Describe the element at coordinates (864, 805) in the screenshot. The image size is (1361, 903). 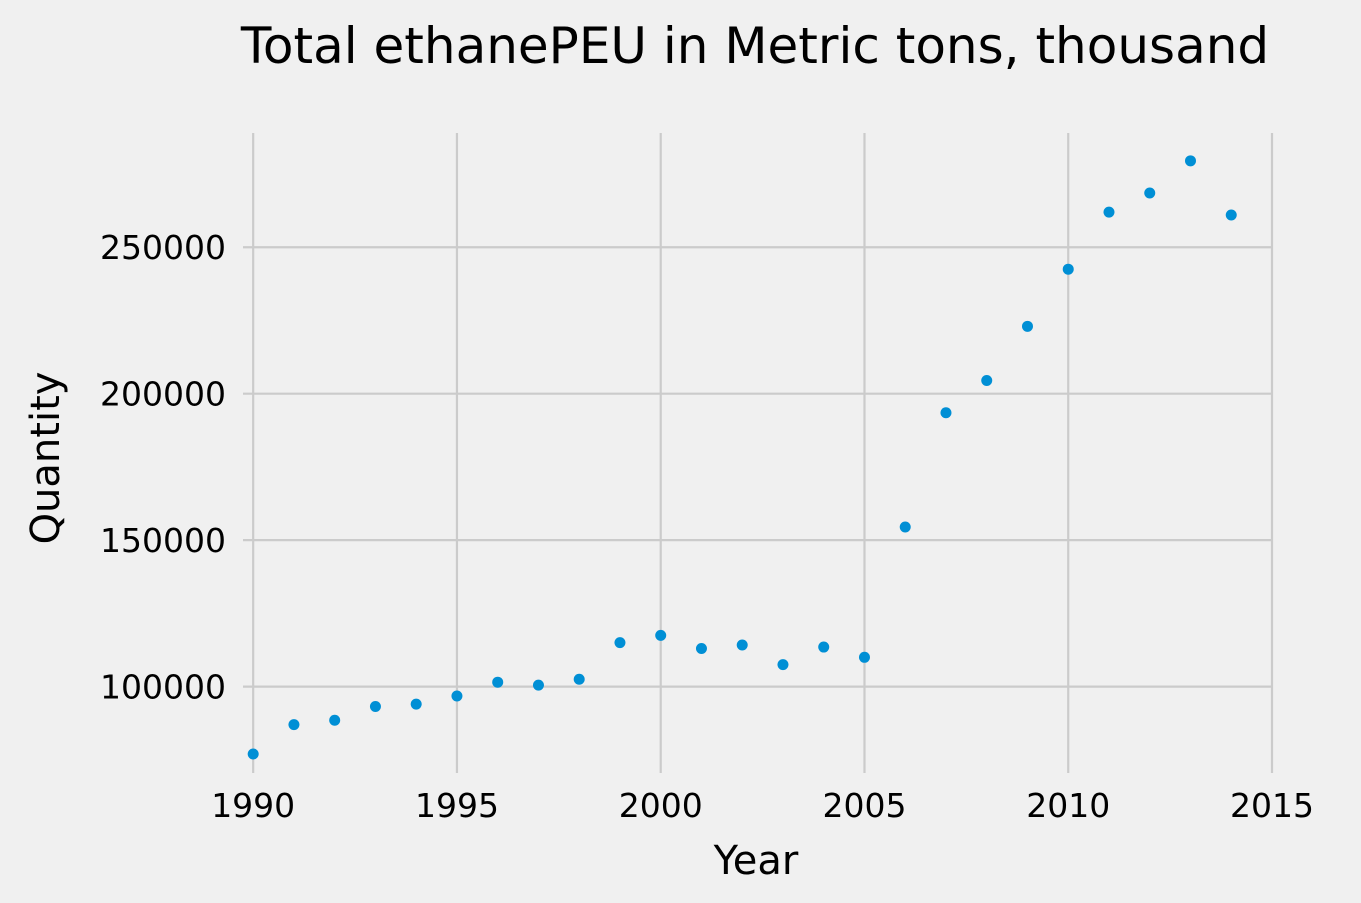
I see `x-tick-label: 2005` at that location.